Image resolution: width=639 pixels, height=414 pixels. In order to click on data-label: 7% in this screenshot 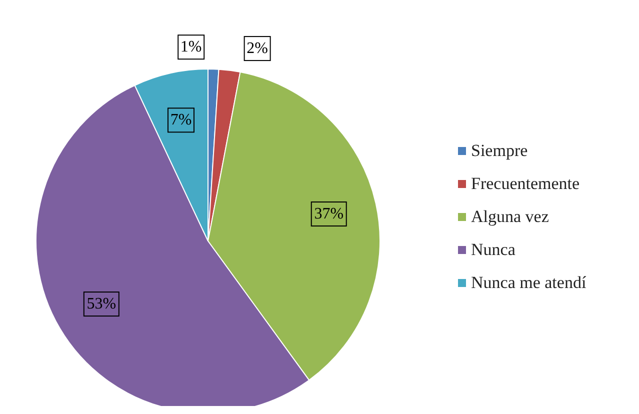, I will do `click(181, 120)`.